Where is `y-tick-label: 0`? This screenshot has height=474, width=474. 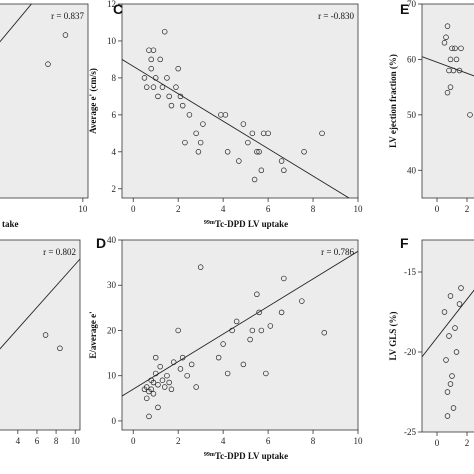 y-tick-label: 0 is located at coordinates (114, 421).